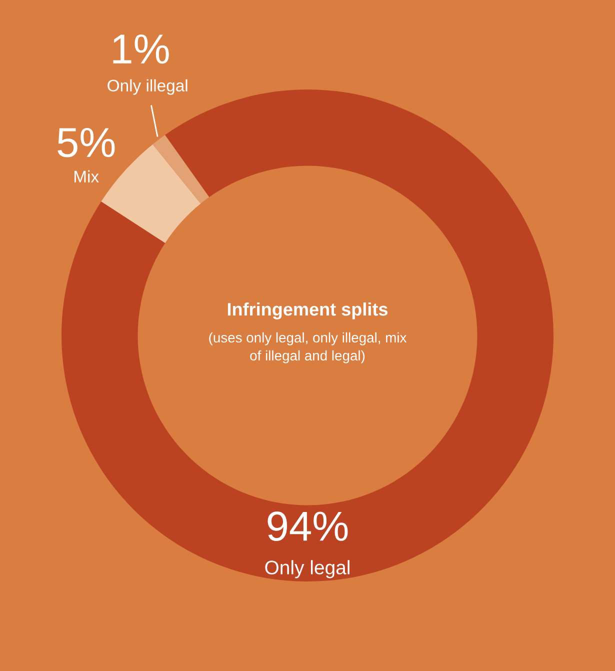  What do you see at coordinates (308, 348) in the screenshot?
I see `text: (uses only legal, only illegal, mix of illegal and legal)` at bounding box center [308, 348].